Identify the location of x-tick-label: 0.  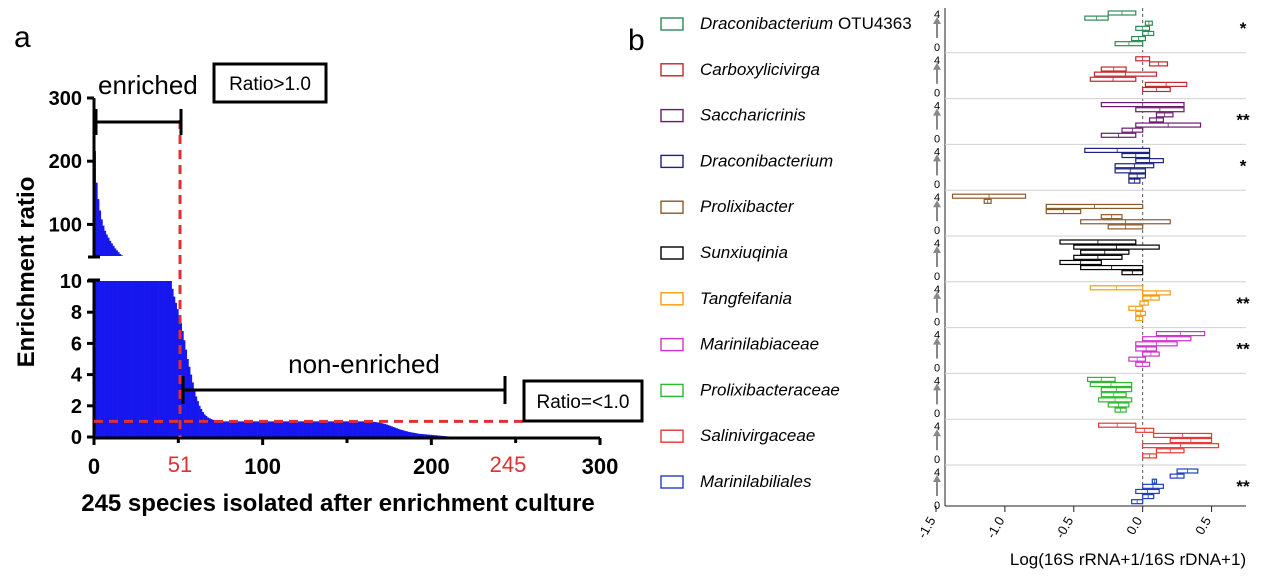
(94, 466).